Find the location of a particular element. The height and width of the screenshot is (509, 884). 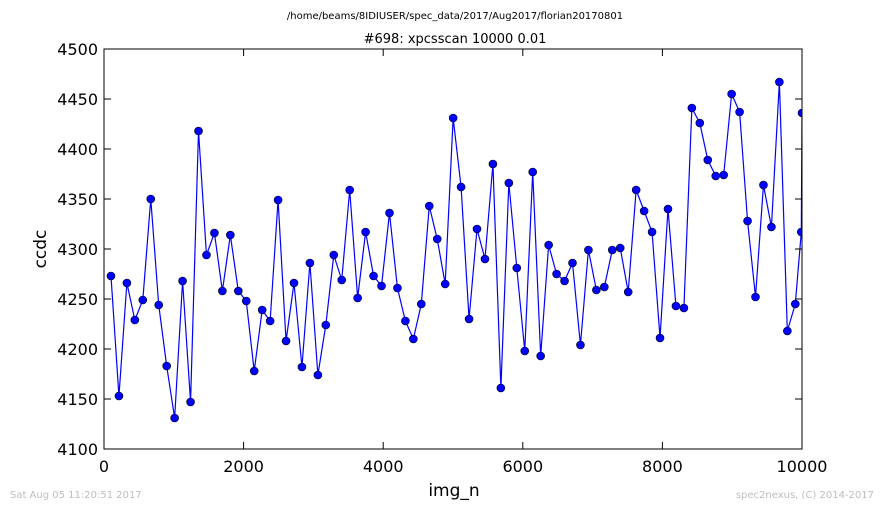

x-tick-label: 8000 is located at coordinates (662, 466).